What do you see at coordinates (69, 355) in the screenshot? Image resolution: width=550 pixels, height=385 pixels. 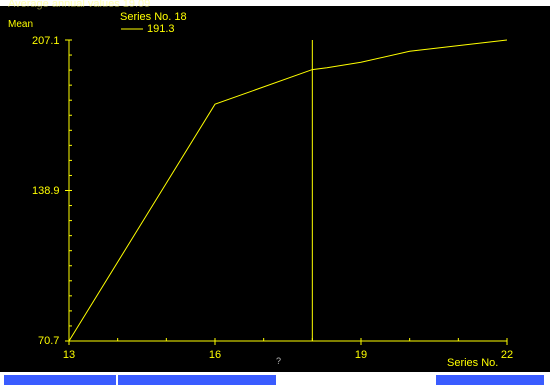 I see `x-tick-label-0: 13` at bounding box center [69, 355].